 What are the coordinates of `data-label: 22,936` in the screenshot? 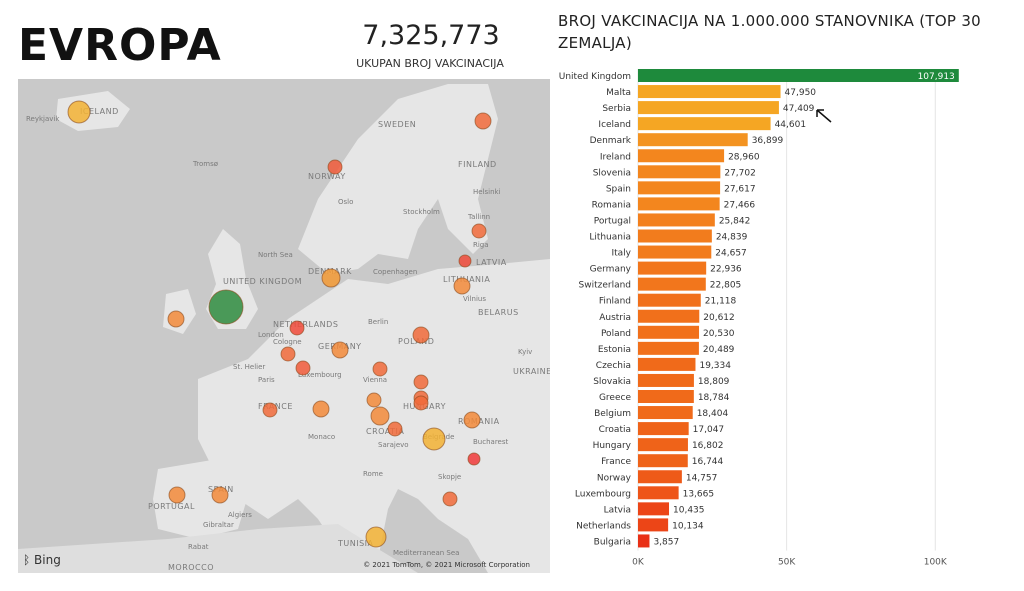 It's located at (726, 270).